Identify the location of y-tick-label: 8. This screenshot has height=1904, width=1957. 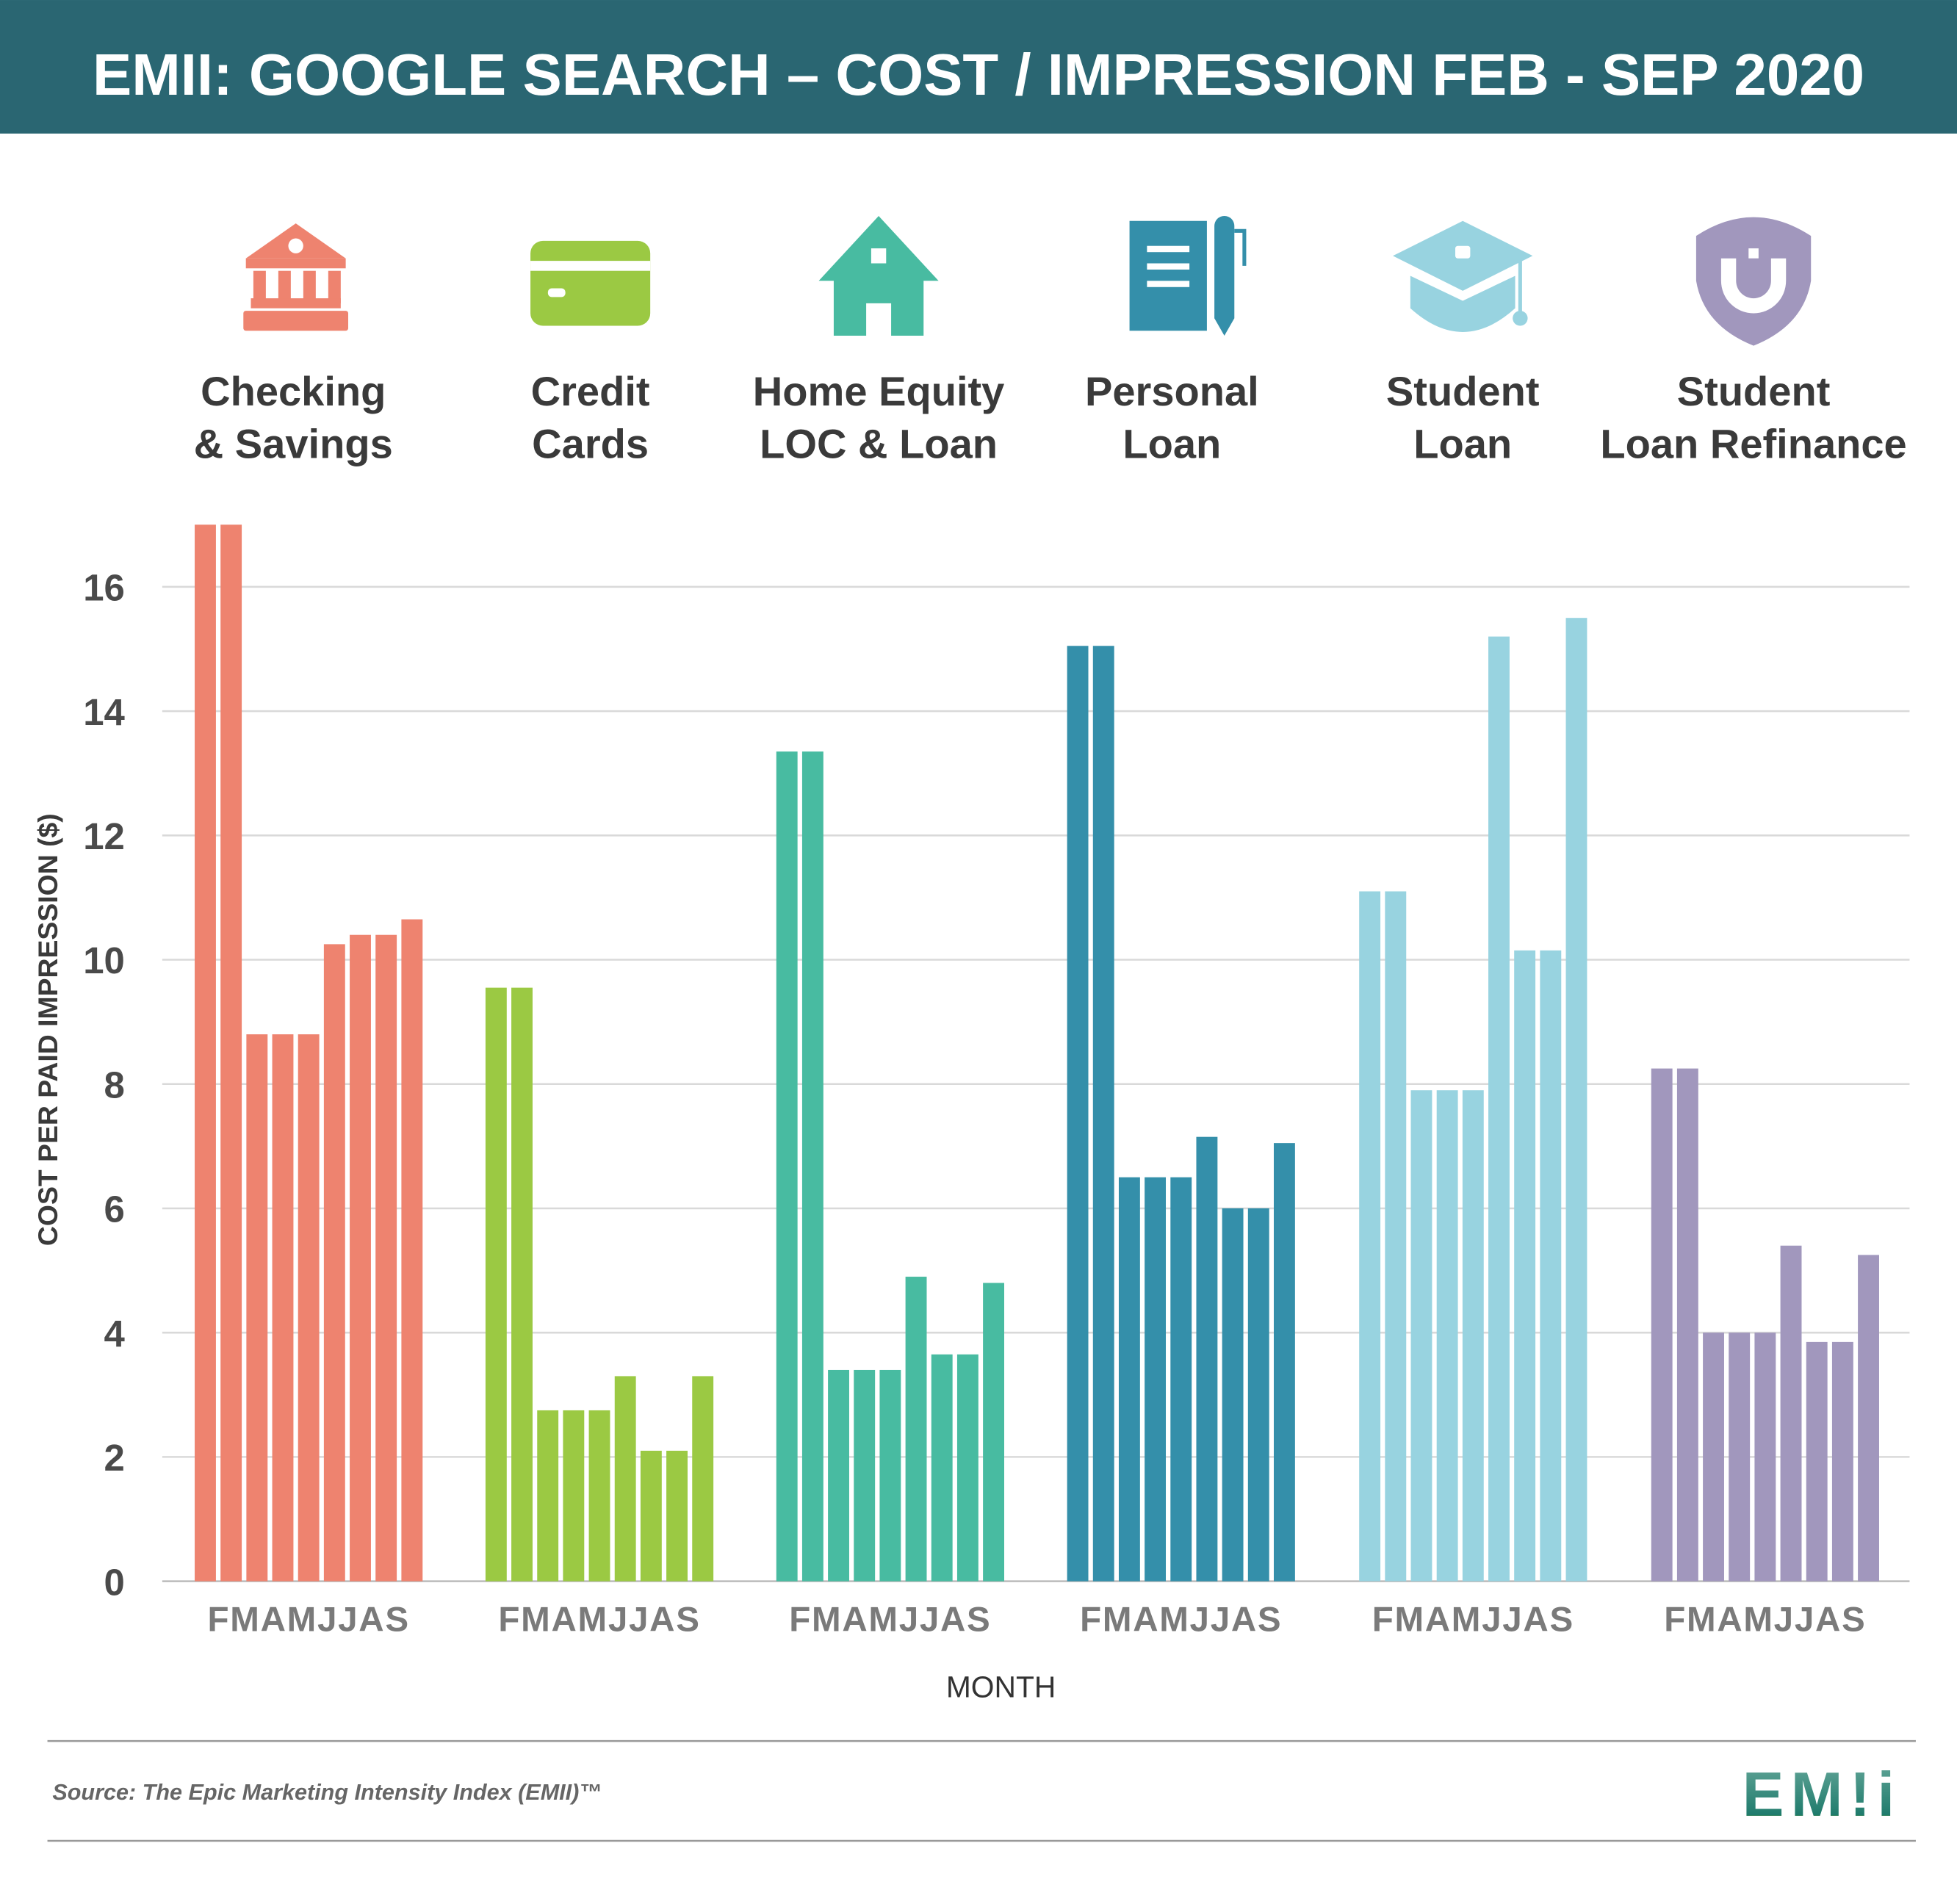
(114, 1085).